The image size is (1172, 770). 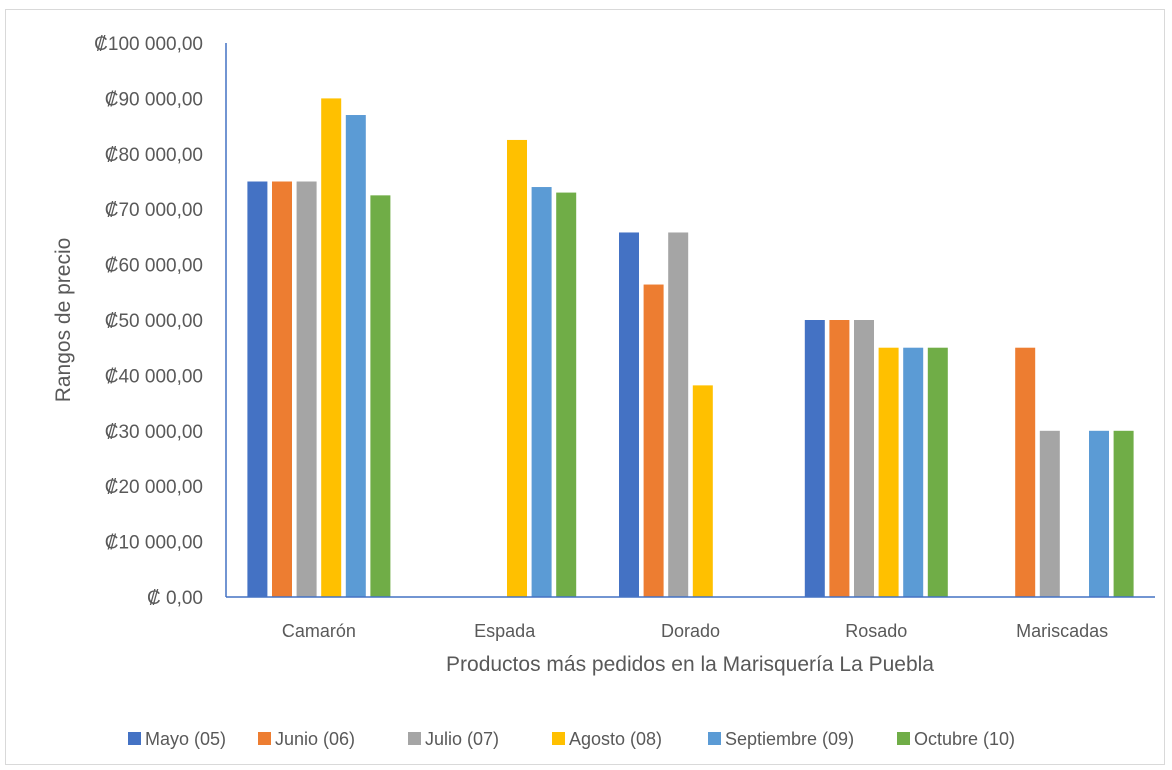 What do you see at coordinates (154, 99) in the screenshot?
I see `y-tick-label: ₡90 000,00` at bounding box center [154, 99].